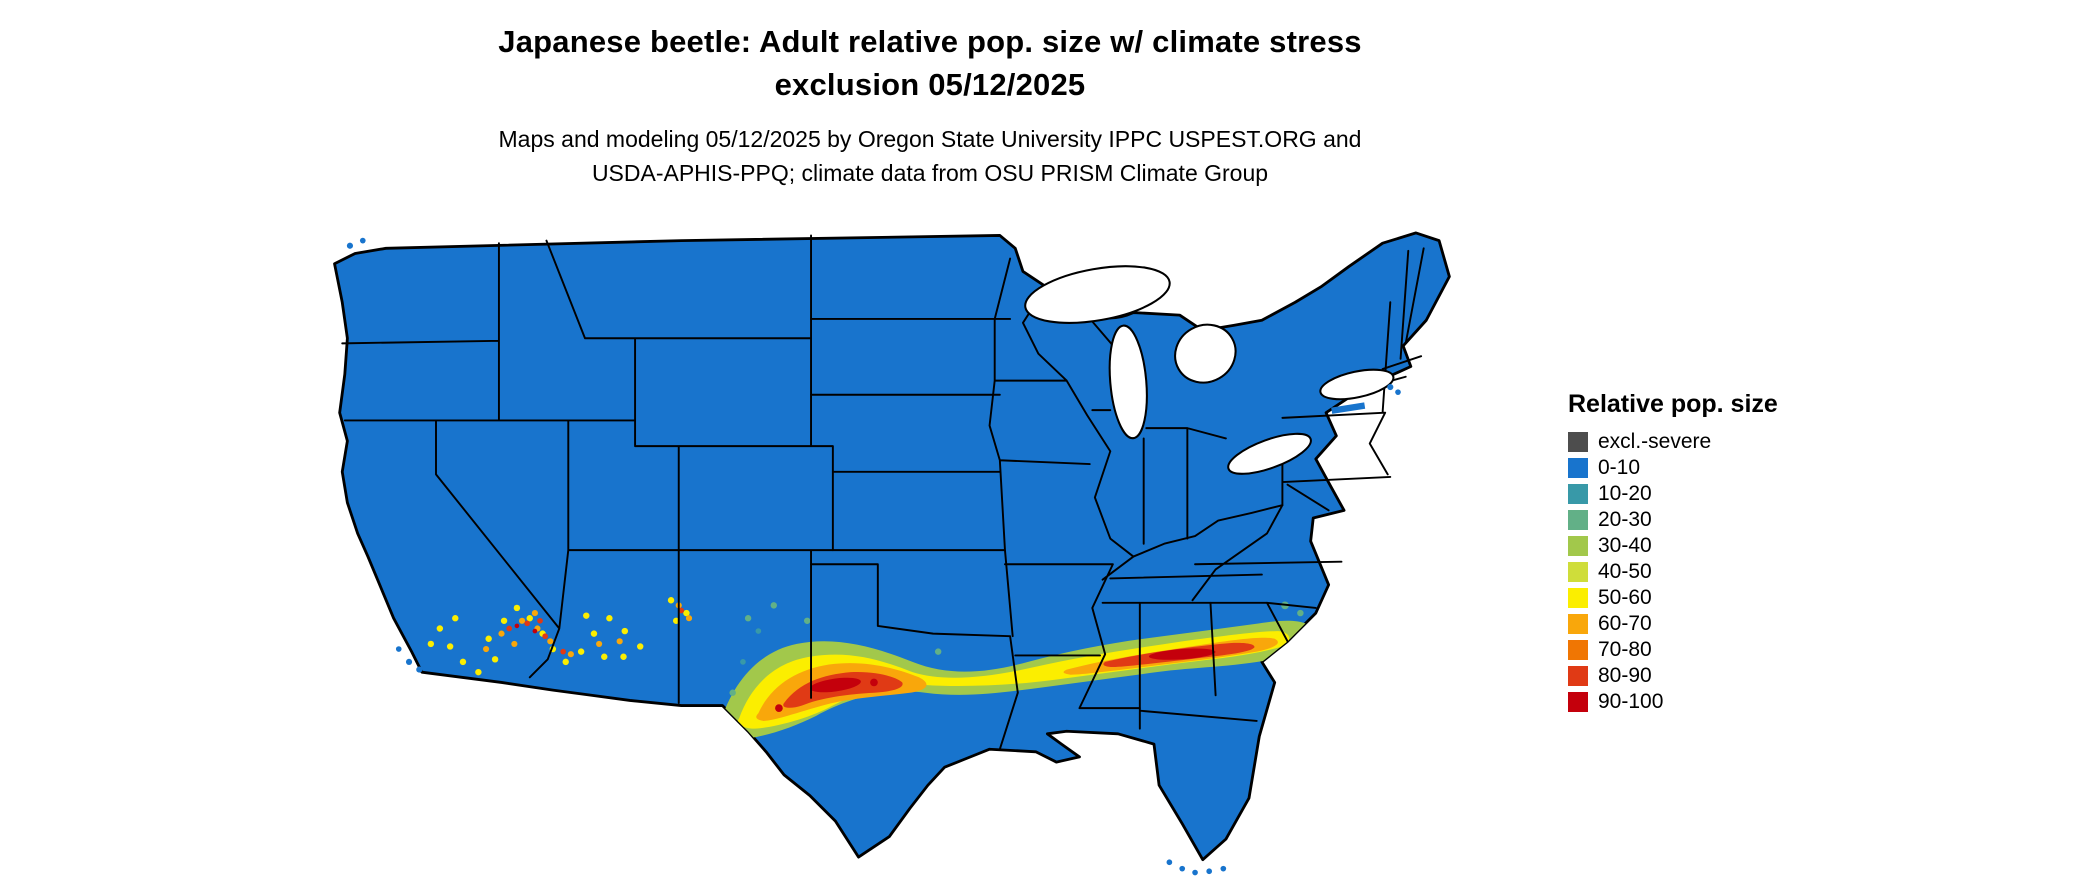 This screenshot has height=892, width=2100. I want to click on legend-item-80-90: 80-90, so click(1728, 675).